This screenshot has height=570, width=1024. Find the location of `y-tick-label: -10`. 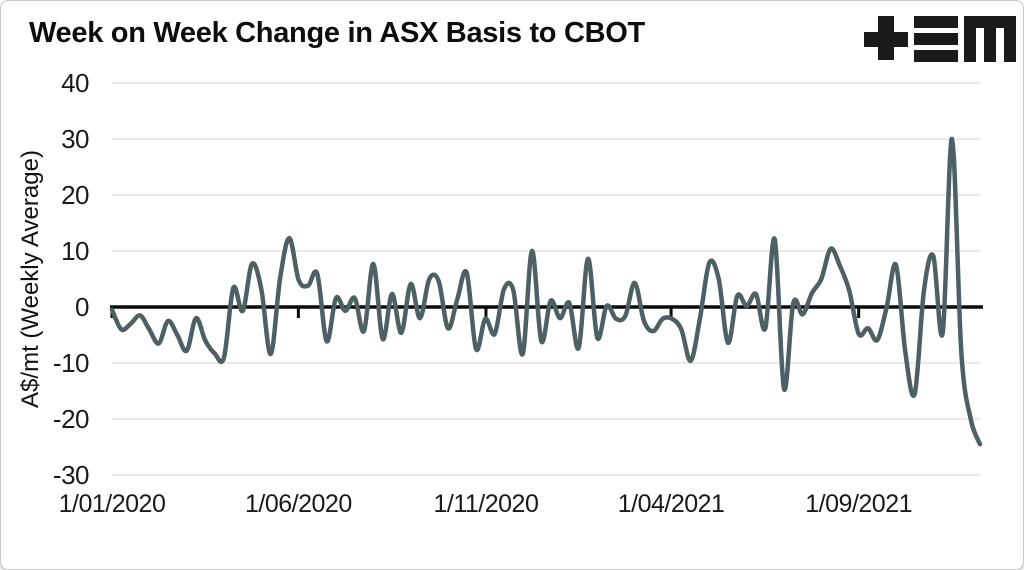

y-tick-label: -10 is located at coordinates (71, 363).